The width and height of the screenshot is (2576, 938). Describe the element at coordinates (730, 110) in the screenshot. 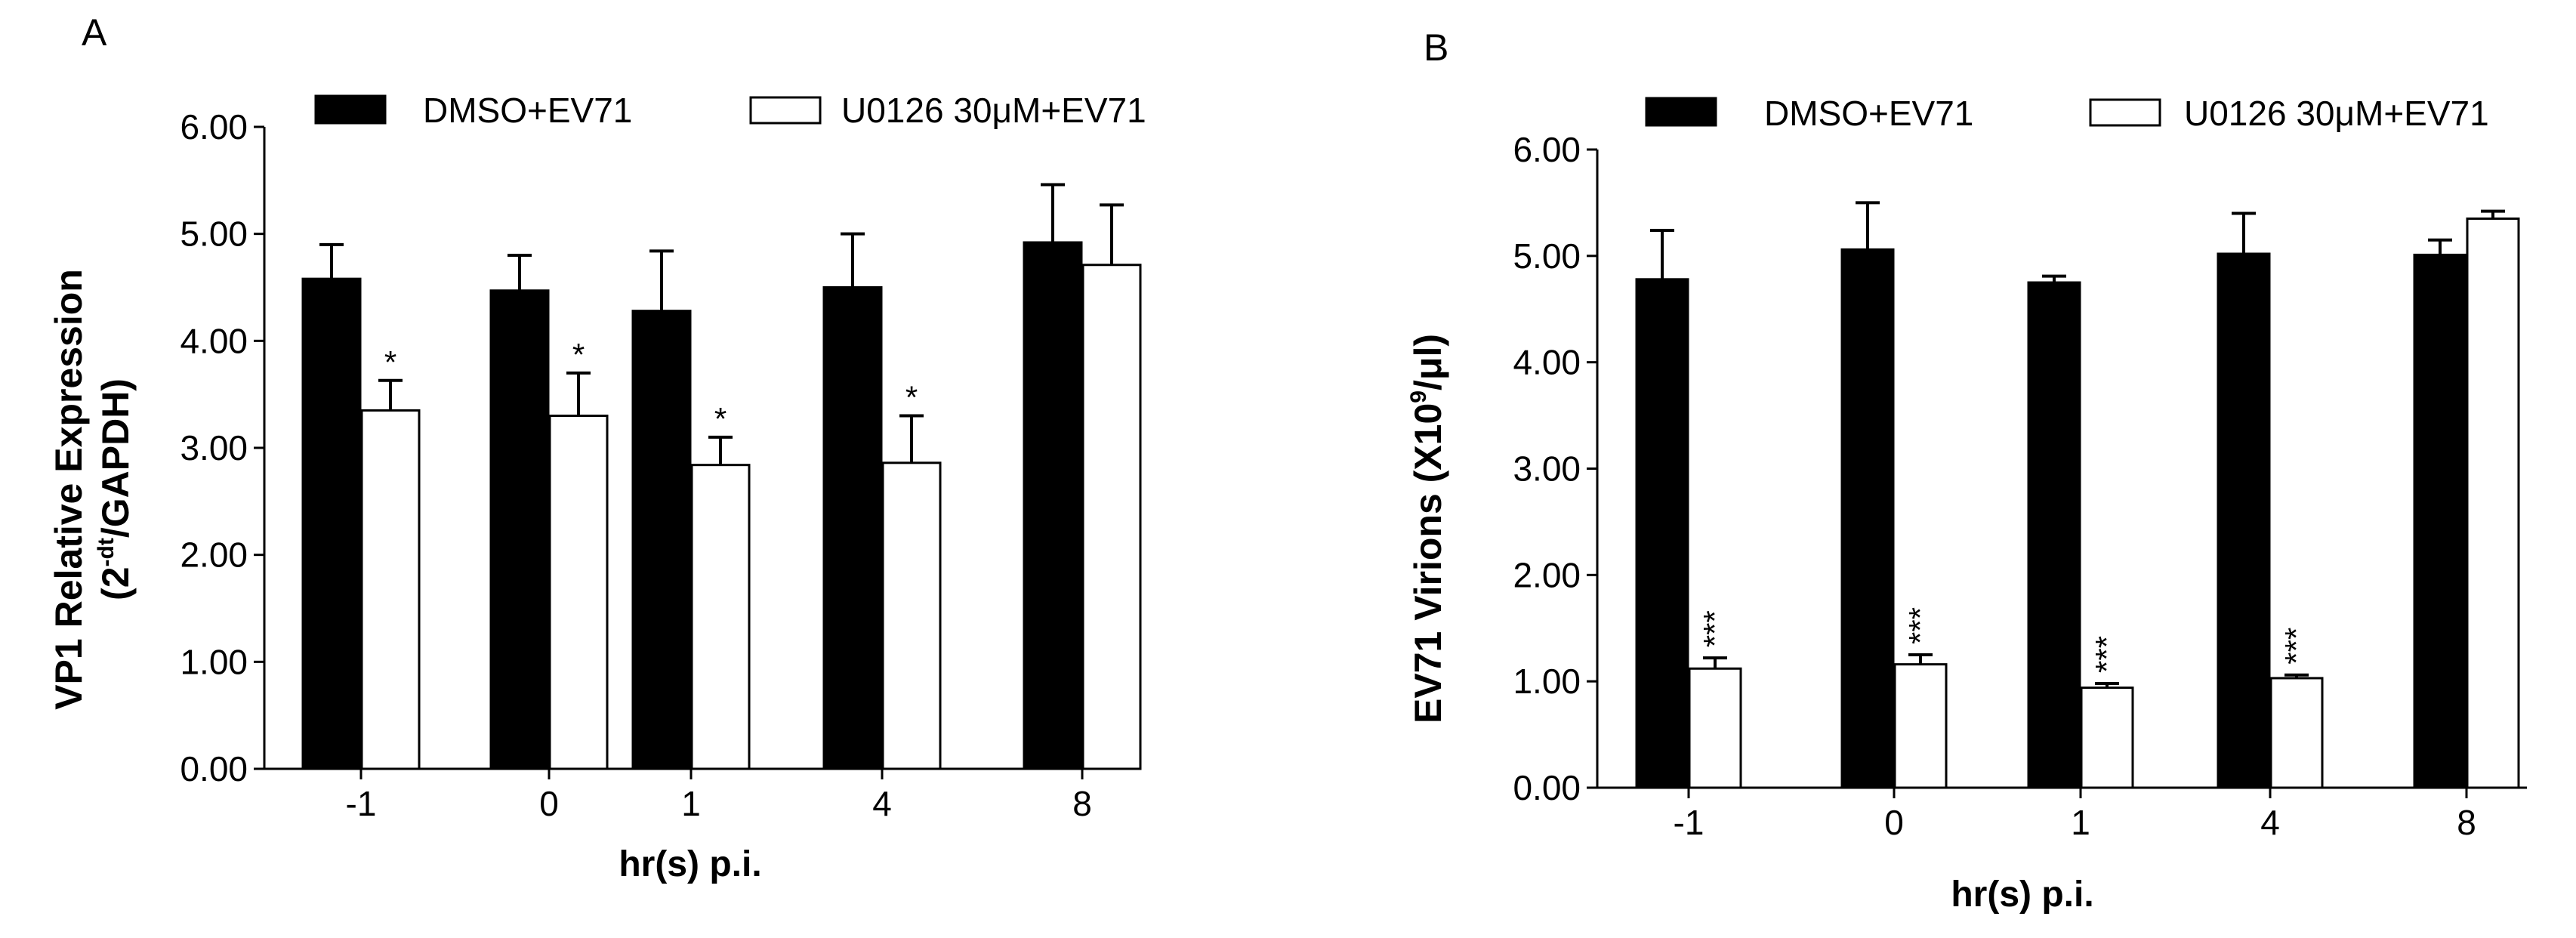

I see `panel-a-legend: DMSO+EV71 U0126 30μM+EV71` at that location.